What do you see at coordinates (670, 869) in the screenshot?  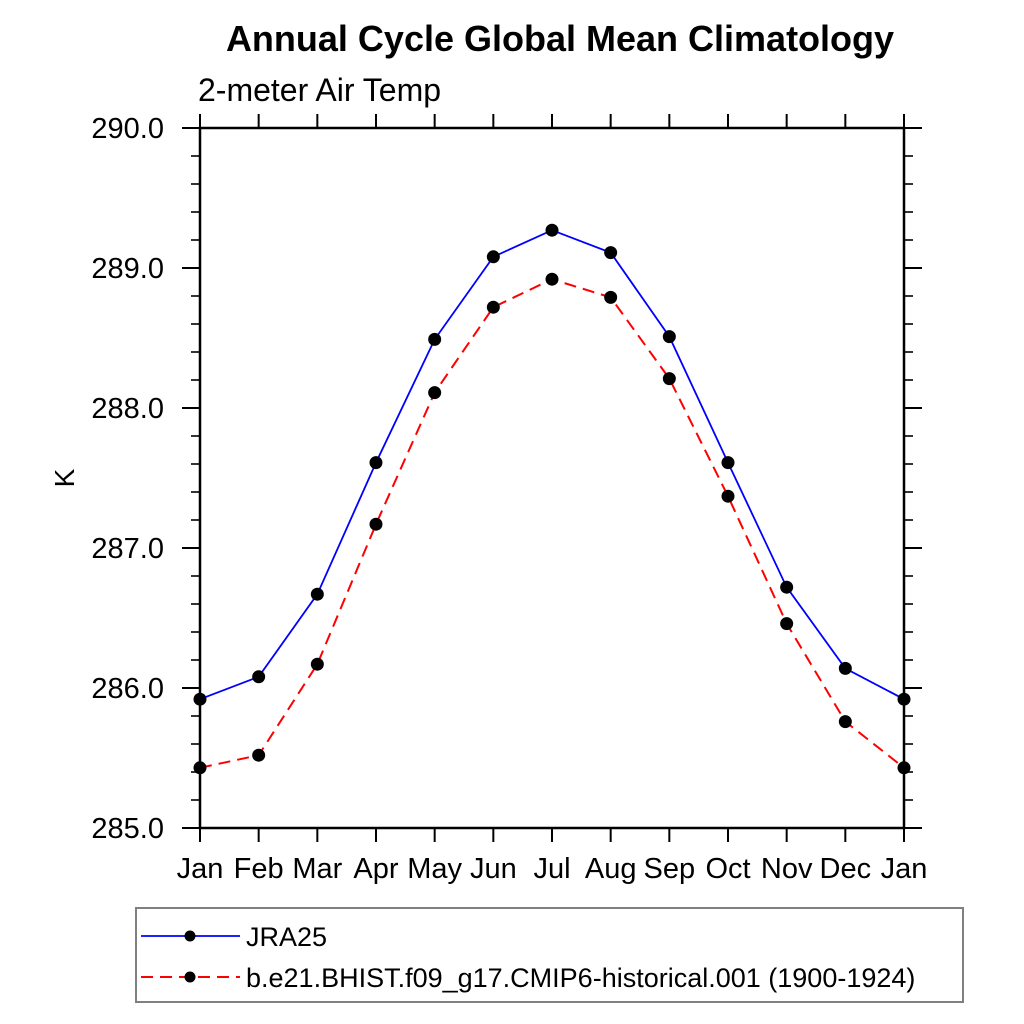 I see `x-tick-label: Sep` at bounding box center [670, 869].